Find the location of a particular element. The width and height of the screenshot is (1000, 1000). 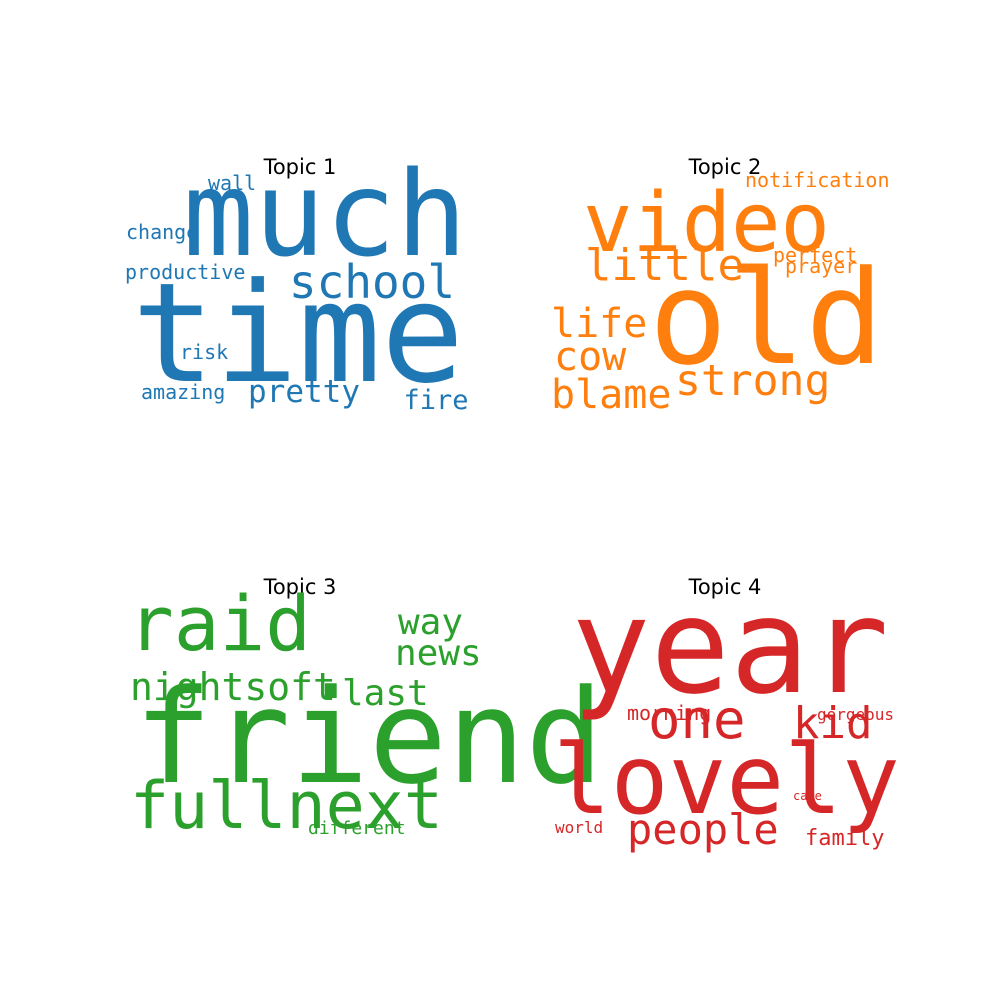

word-kid: kid is located at coordinates (832, 723).